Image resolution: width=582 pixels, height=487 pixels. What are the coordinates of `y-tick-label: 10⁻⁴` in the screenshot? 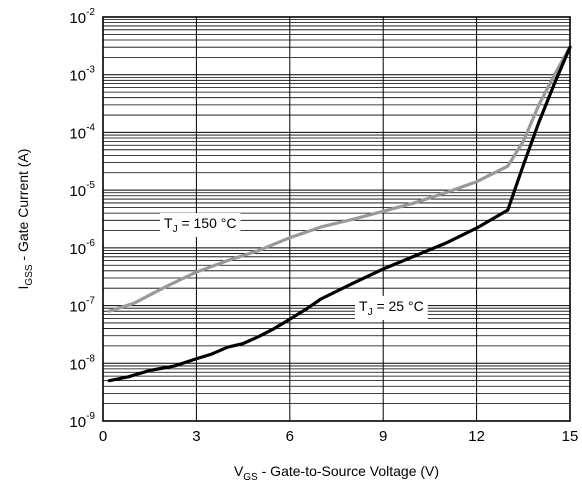 It's located at (82, 132).